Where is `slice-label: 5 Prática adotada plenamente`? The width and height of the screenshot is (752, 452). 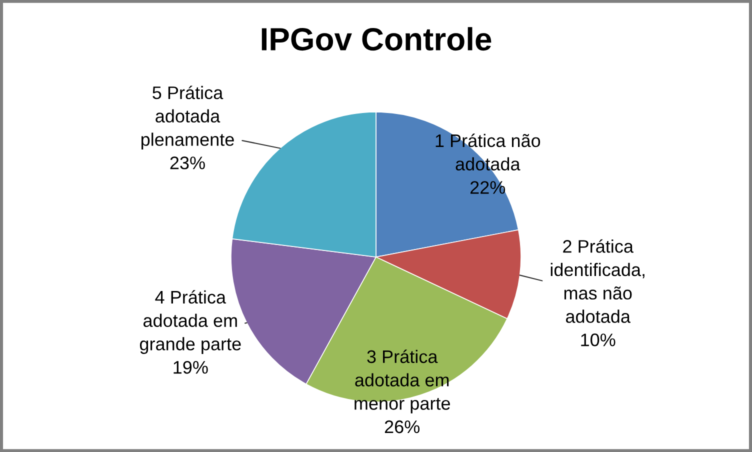
slice-label: 5 Prática adotada plenamente is located at coordinates (187, 118).